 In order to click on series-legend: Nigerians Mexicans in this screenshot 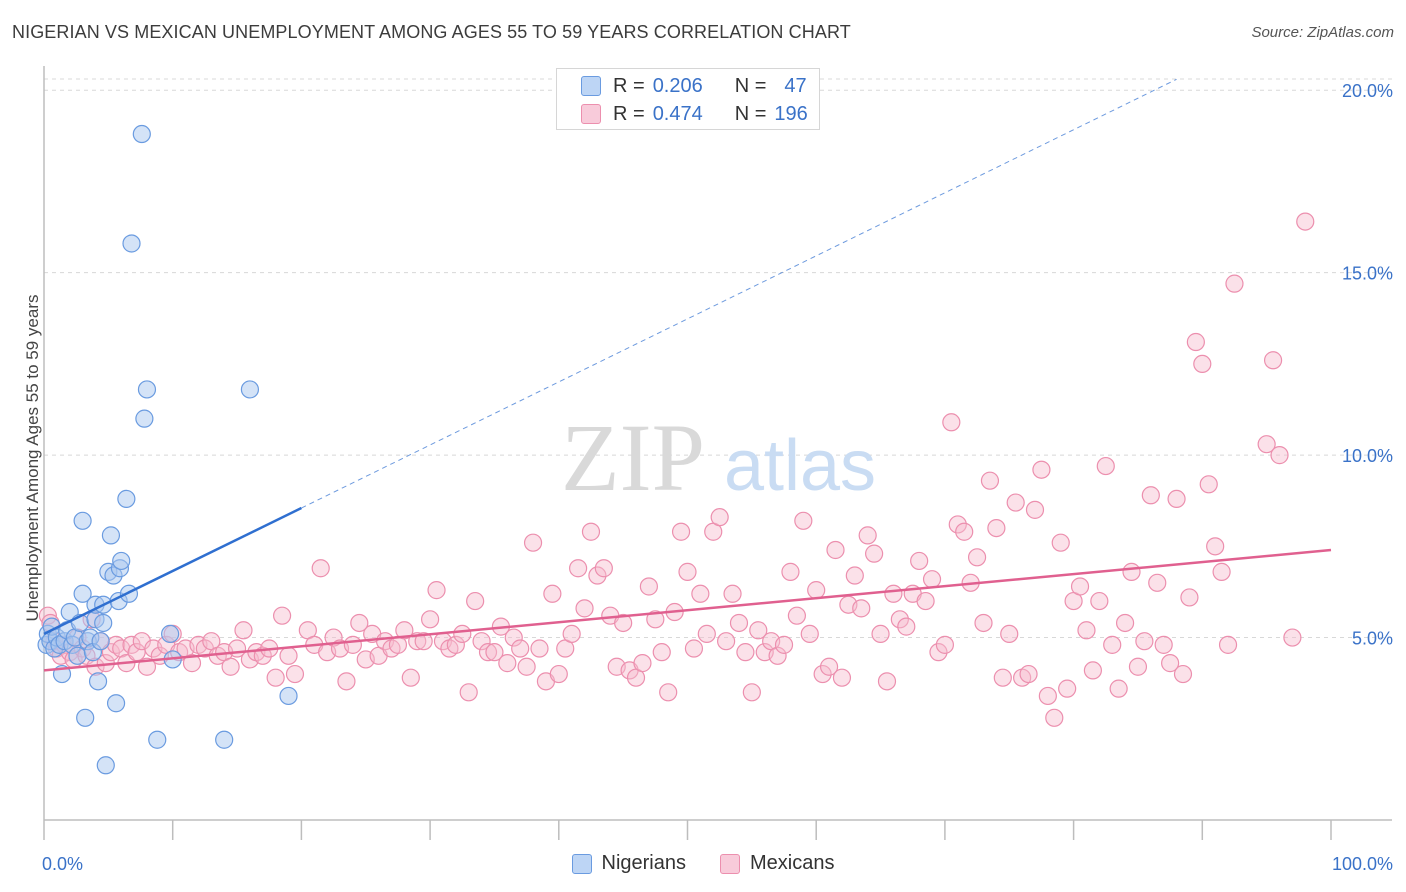, I will do `click(703, 863)`.